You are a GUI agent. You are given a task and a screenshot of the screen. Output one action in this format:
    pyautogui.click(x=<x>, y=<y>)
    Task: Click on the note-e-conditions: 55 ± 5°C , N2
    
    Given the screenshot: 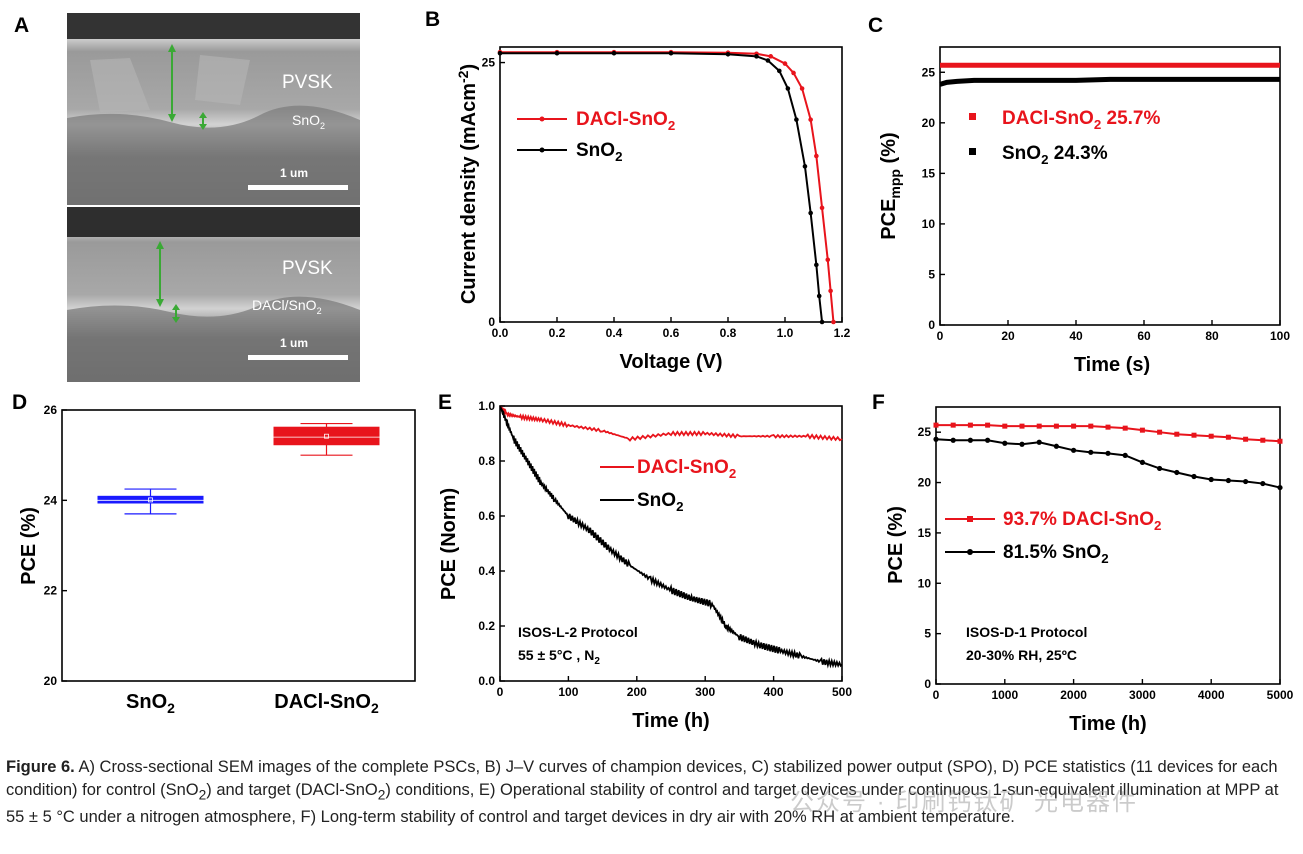 What is the action you would take?
    pyautogui.click(x=559, y=657)
    